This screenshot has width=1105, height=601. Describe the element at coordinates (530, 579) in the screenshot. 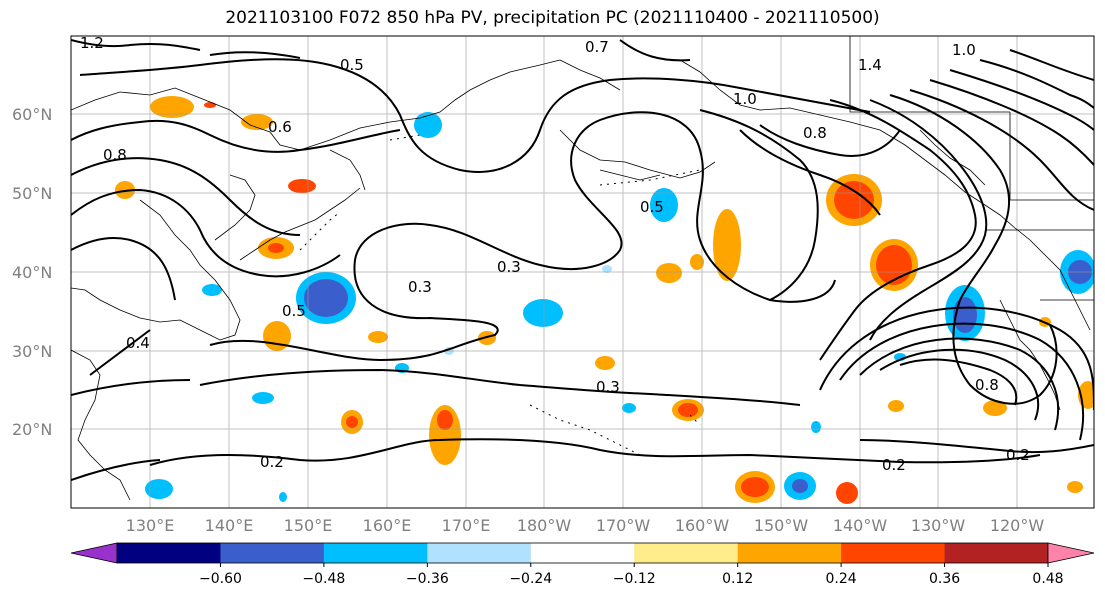

I see `colorbar-tick-label: −0.24` at that location.